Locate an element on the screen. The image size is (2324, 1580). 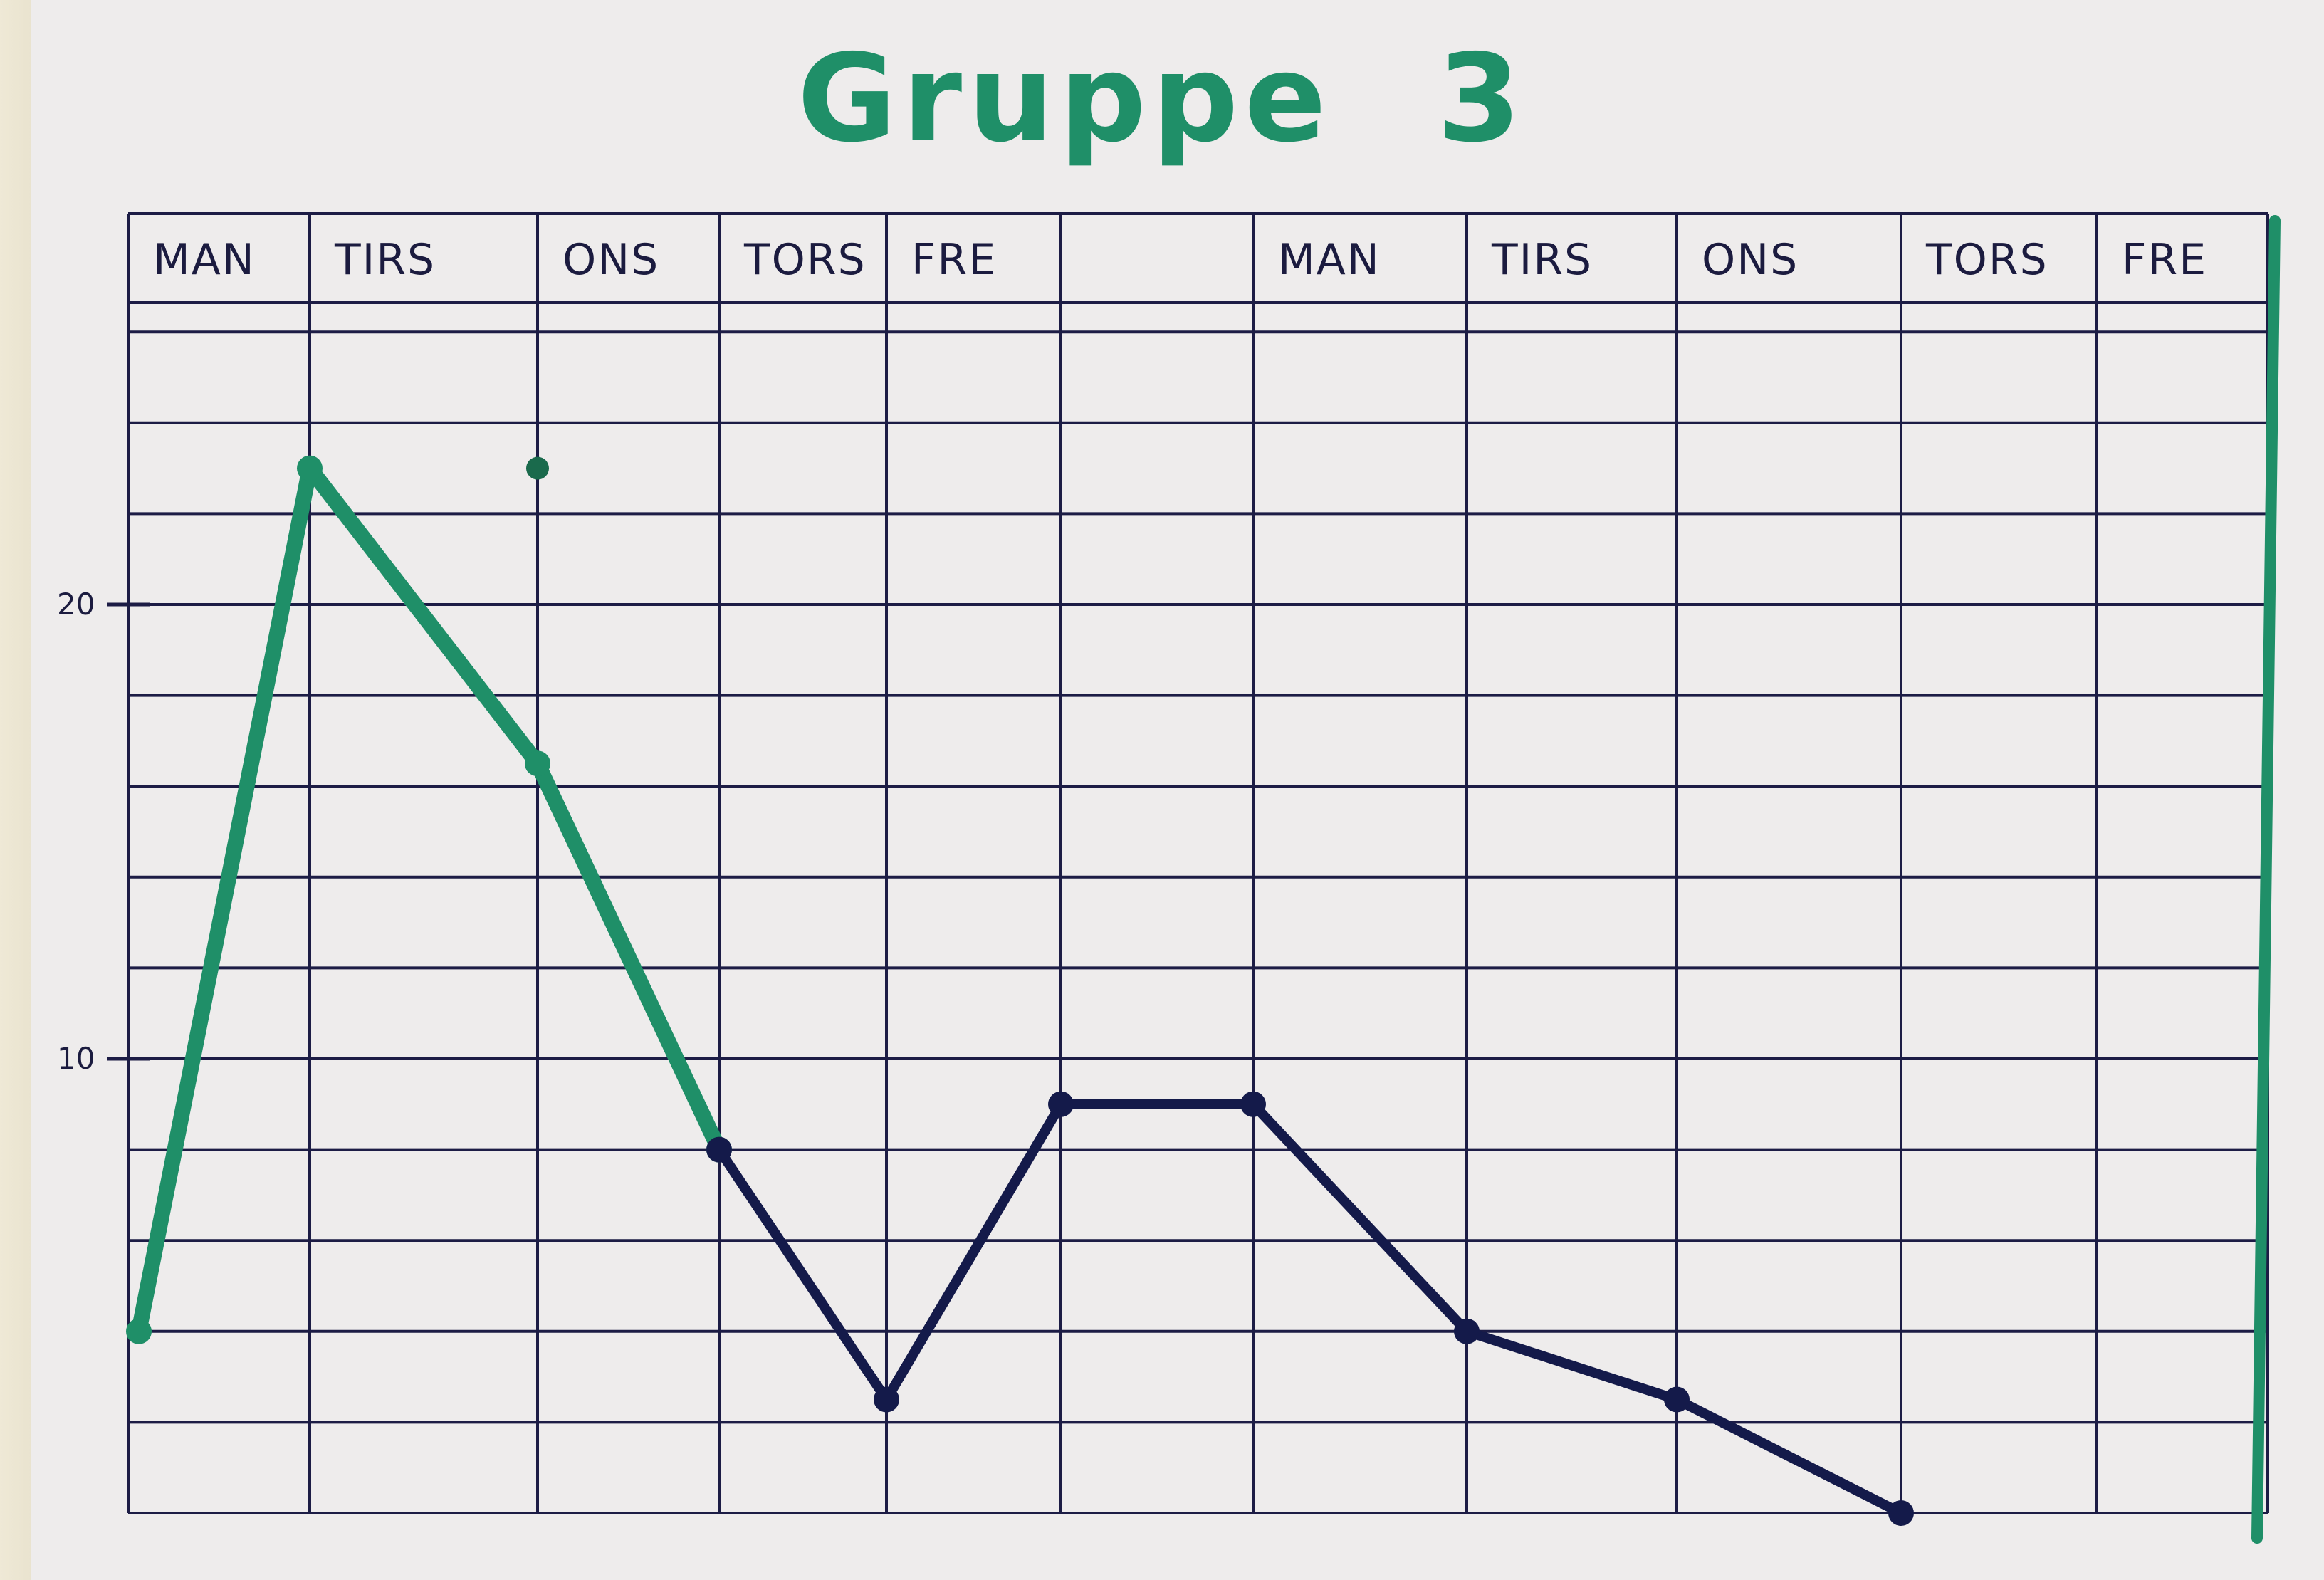
right-border is located at coordinates (2266, 879).